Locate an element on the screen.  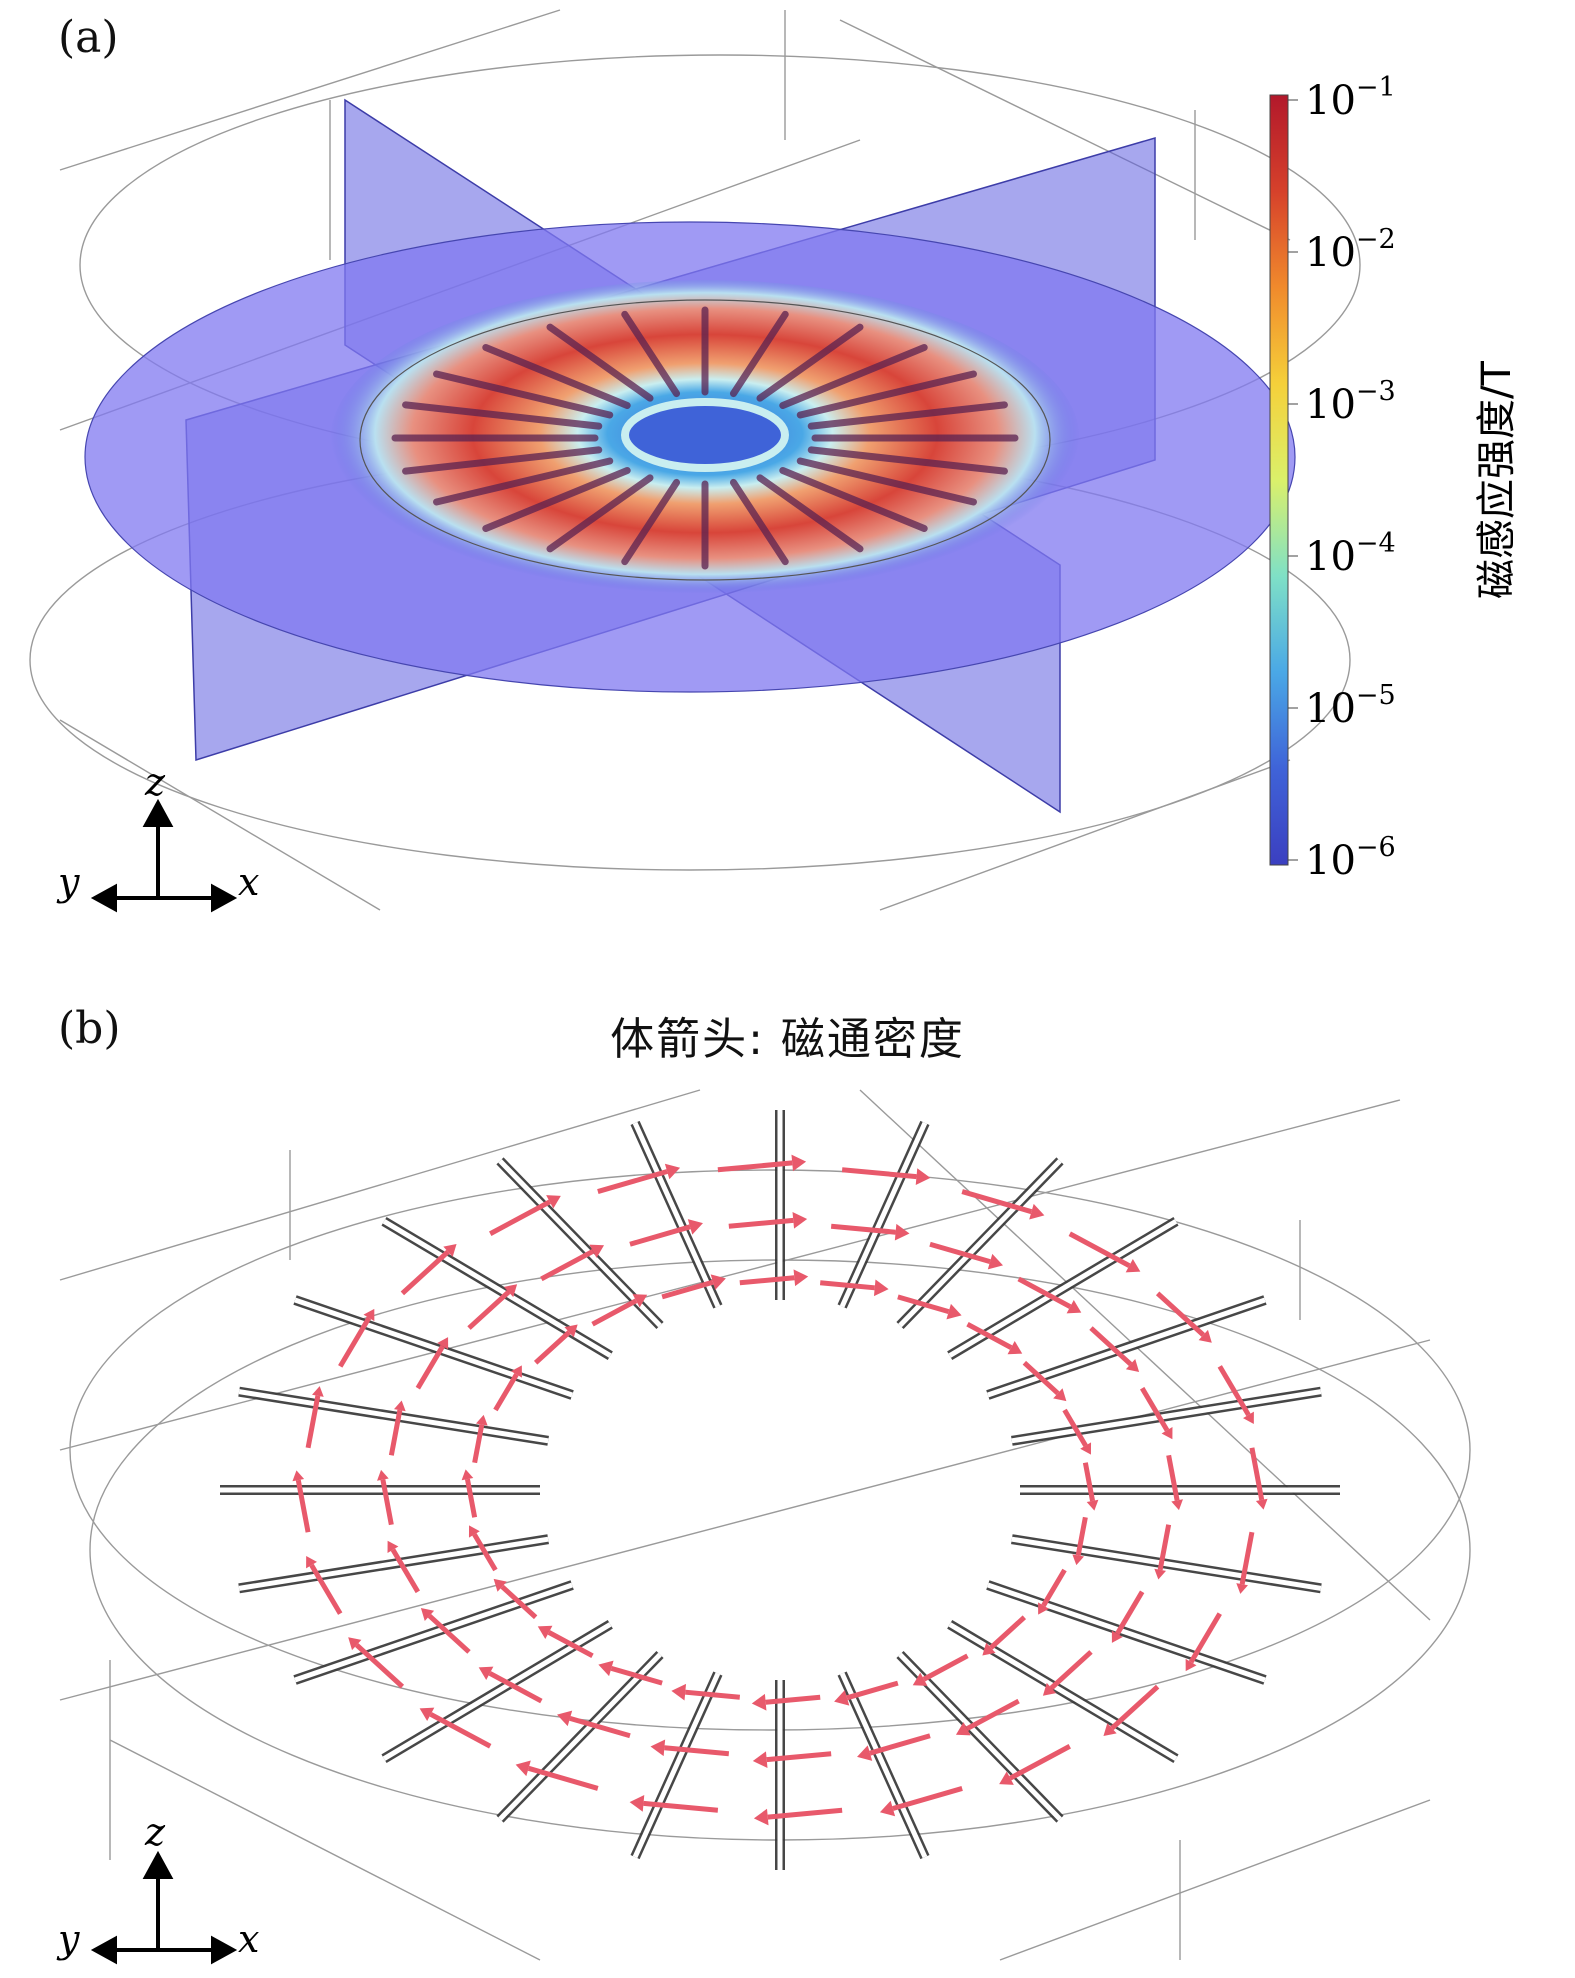
colorbar-tick-label: 10⁻⁶ is located at coordinates (1350, 858).